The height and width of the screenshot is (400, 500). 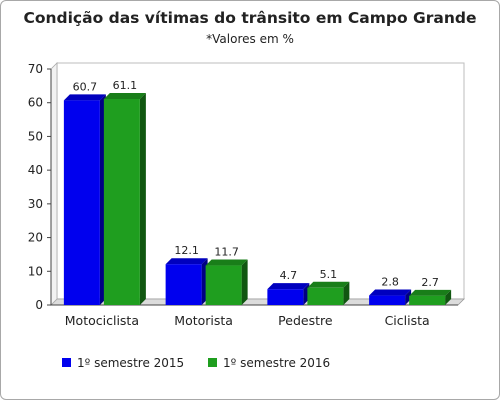 What do you see at coordinates (35, 170) in the screenshot?
I see `y-tick-label: 40` at bounding box center [35, 170].